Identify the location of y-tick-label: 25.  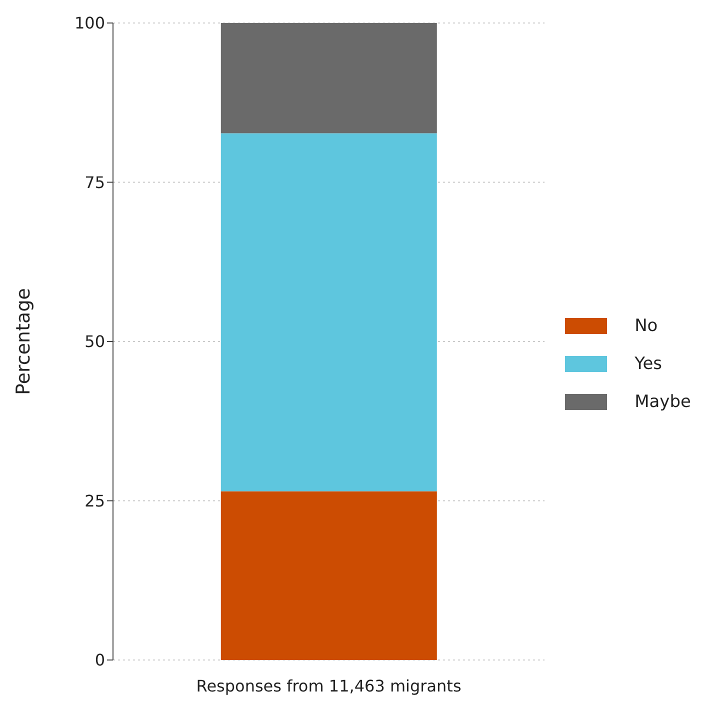
(94, 500).